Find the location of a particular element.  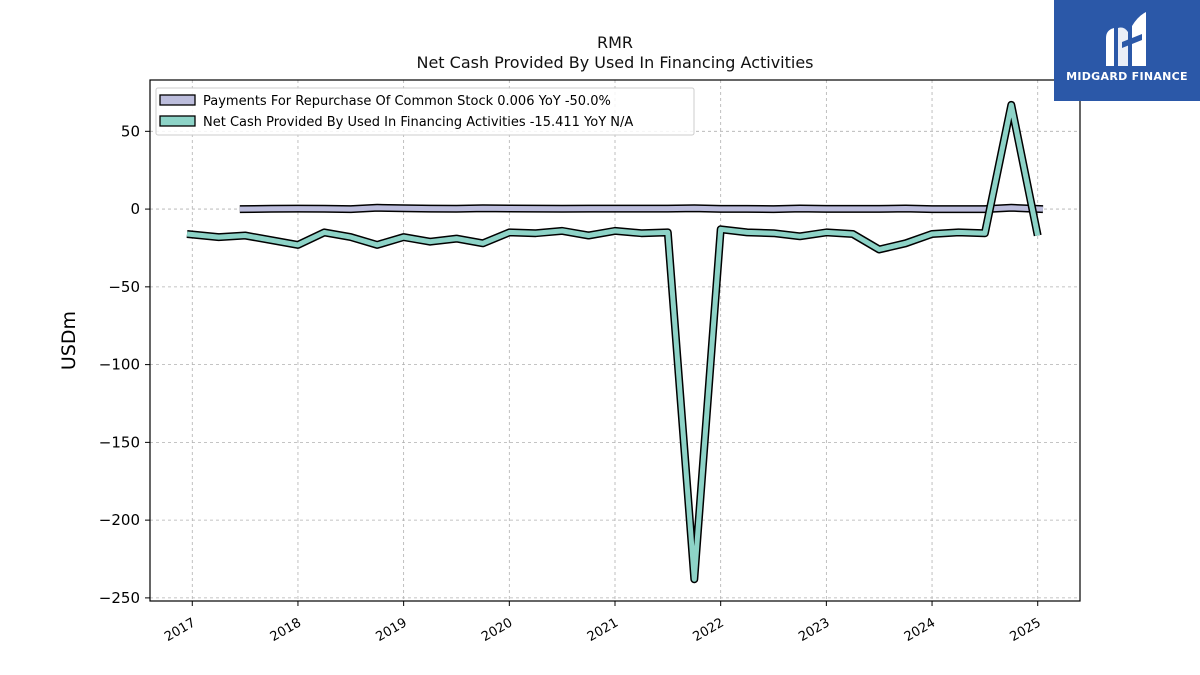

series-line-repurchase is located at coordinates (641, 208).